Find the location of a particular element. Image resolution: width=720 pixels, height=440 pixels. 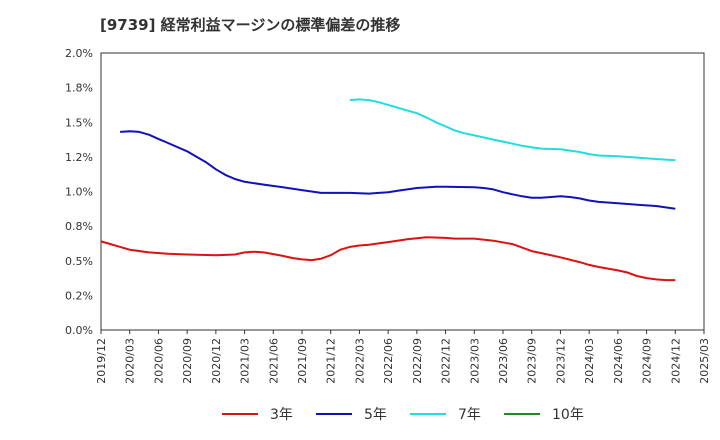

legend-item: 10年 is located at coordinates (544, 414).